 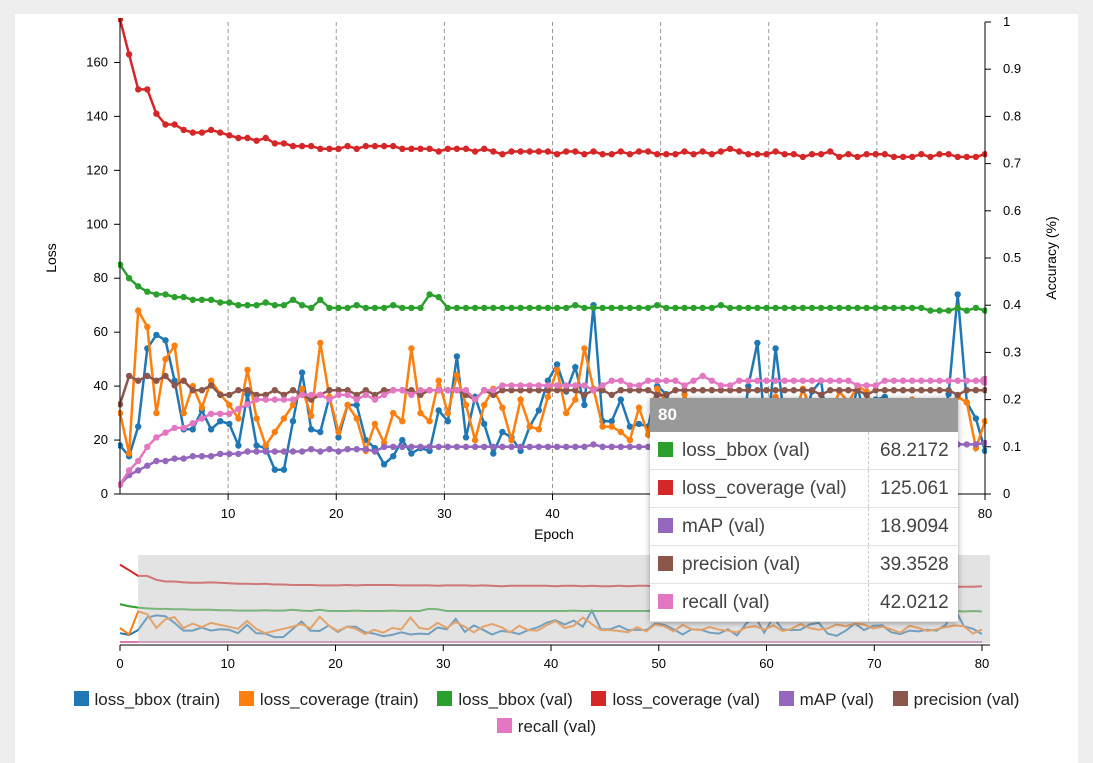 What do you see at coordinates (552, 513) in the screenshot?
I see `x-tick-label: 40` at bounding box center [552, 513].